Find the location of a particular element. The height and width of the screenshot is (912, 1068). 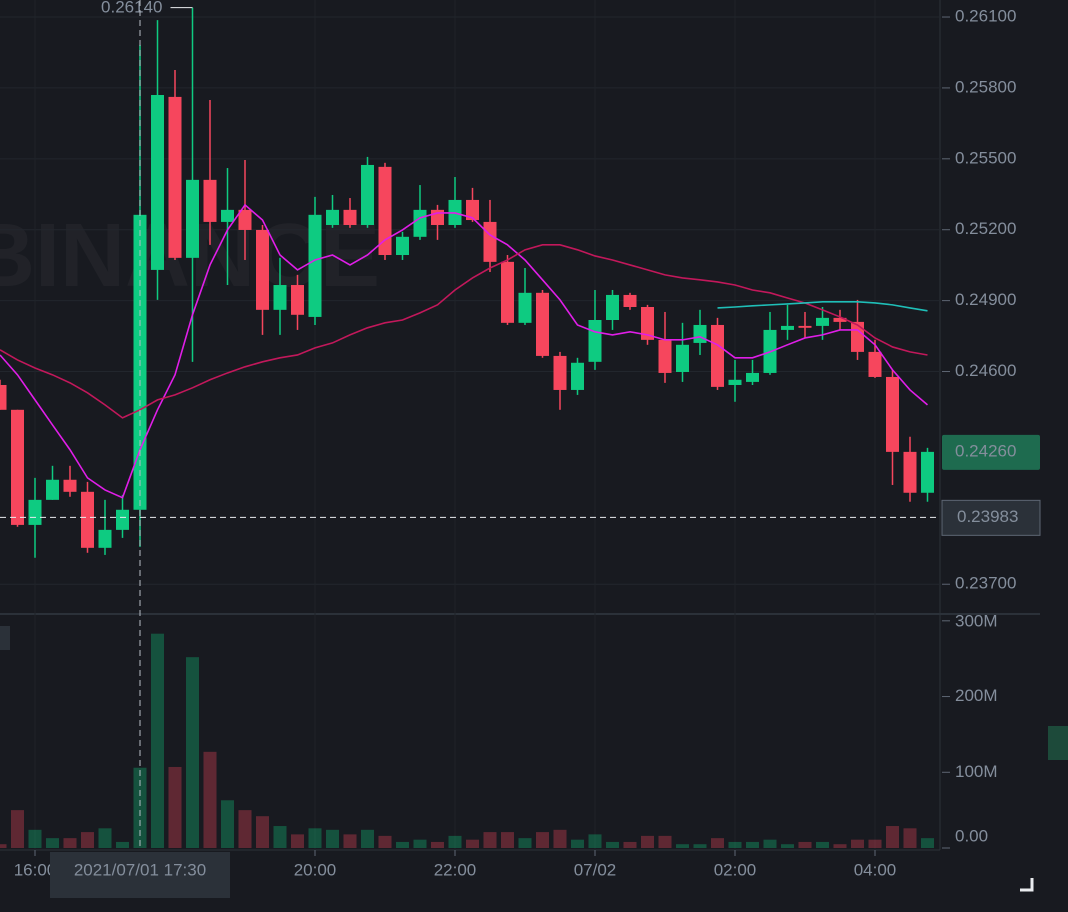

y-tick-label: 0.25800 is located at coordinates (985, 86).